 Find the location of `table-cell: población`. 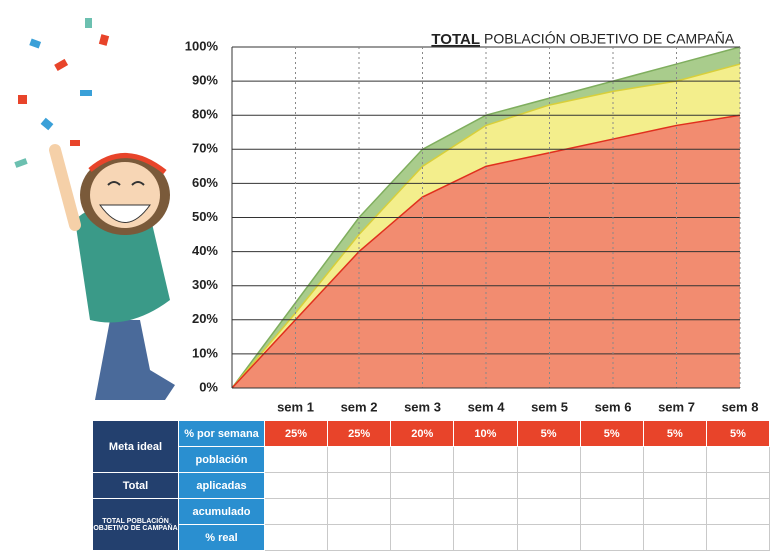

table-cell: población is located at coordinates (221, 459).